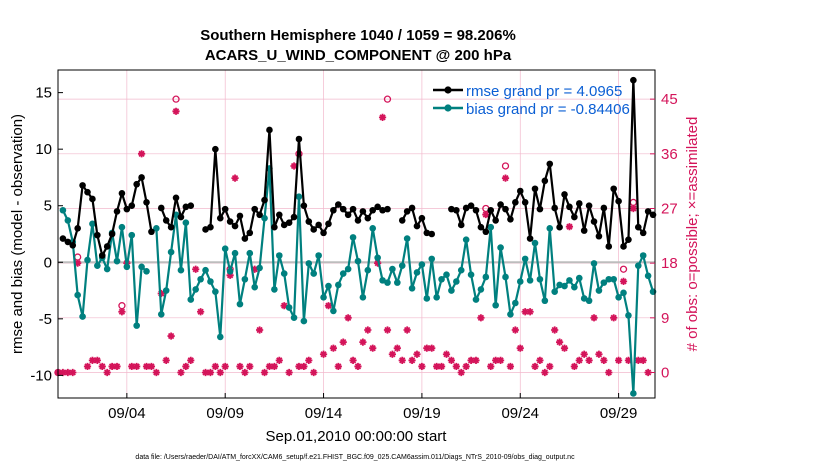 The image size is (830, 470). I want to click on rmse-segment, so click(213, 188).